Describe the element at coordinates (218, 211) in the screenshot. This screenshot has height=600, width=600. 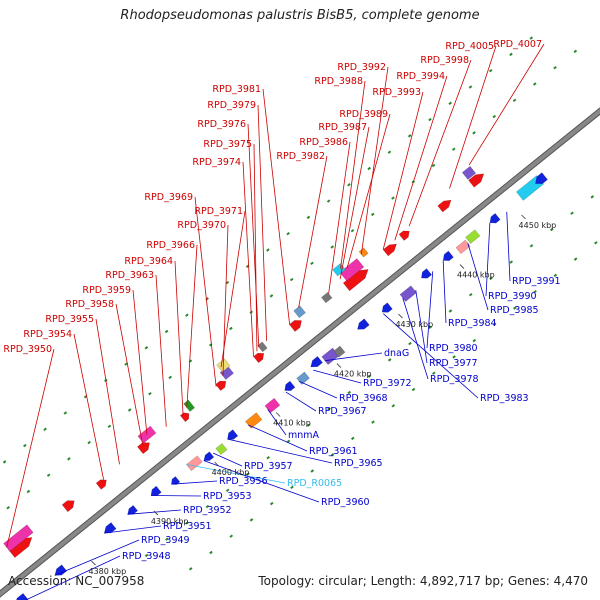
I see `gene-label: RPD_3971` at that location.